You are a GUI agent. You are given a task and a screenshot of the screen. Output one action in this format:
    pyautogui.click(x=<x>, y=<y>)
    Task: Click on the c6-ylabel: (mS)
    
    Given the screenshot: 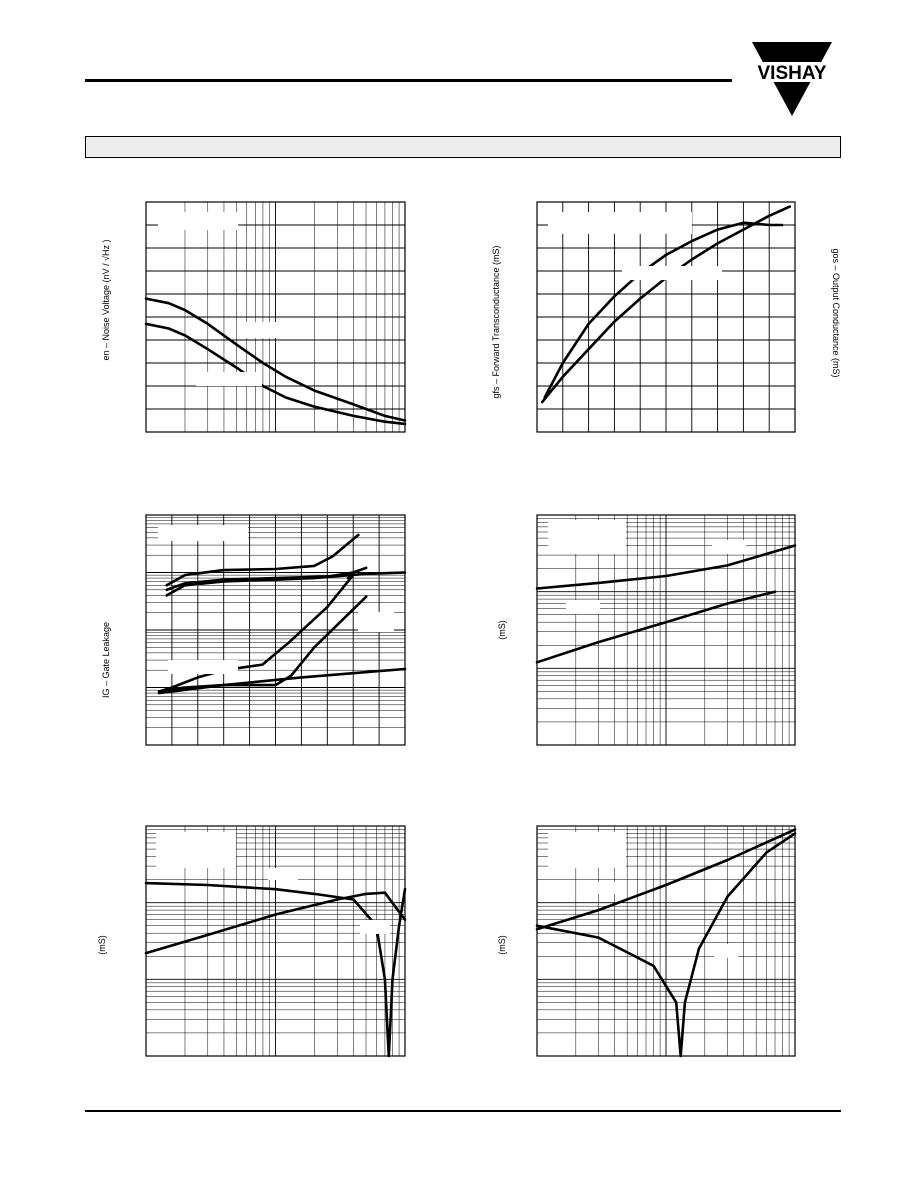 What is the action you would take?
    pyautogui.click(x=502, y=945)
    